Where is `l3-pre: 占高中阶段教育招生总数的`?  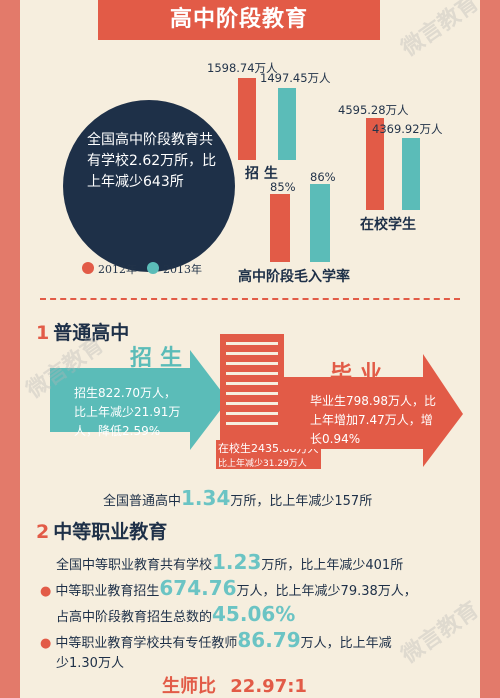
l3-pre: 占高中阶段教育招生总数的 is located at coordinates (134, 617).